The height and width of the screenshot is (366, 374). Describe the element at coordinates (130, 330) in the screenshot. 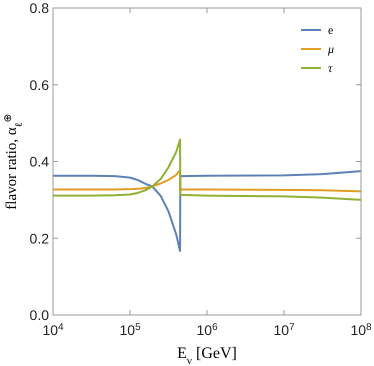

I see `x-tick-label: 10$^{5}$` at that location.